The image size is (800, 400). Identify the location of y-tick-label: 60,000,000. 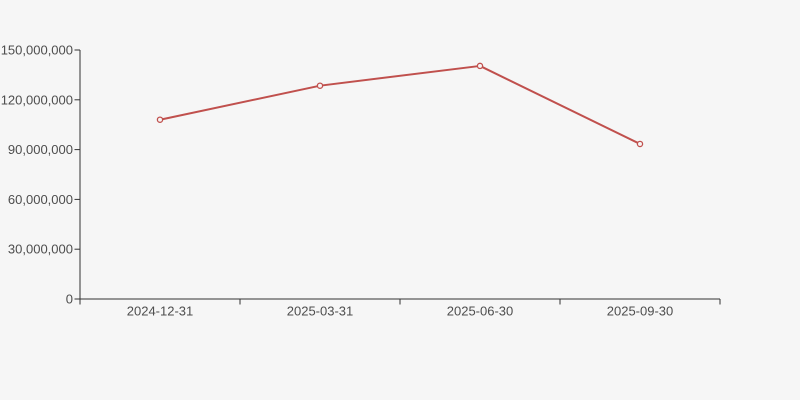
(40, 199).